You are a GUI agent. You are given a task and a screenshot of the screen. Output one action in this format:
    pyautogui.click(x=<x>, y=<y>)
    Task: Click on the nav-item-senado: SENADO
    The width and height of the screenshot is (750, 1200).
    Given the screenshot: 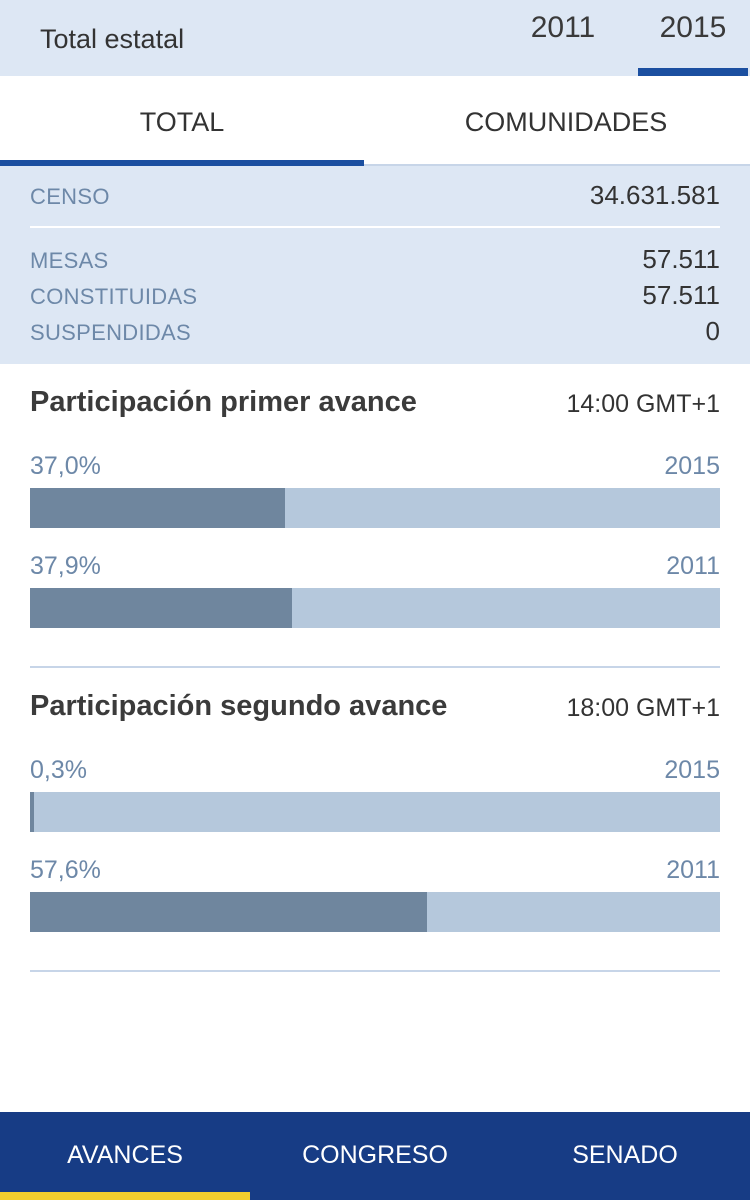 What is the action you would take?
    pyautogui.click(x=625, y=1156)
    